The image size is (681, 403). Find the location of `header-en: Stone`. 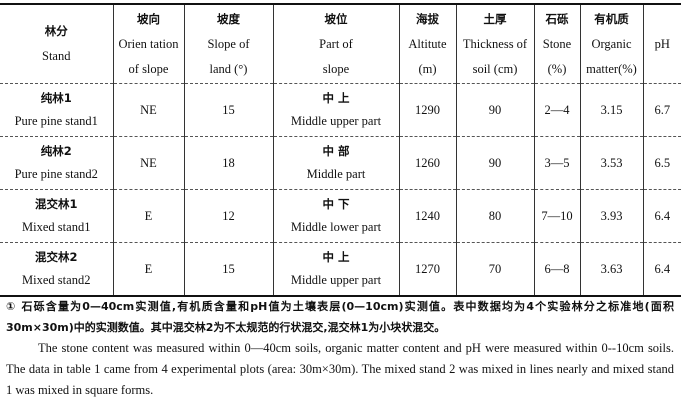

header-en: Stone is located at coordinates (557, 43).